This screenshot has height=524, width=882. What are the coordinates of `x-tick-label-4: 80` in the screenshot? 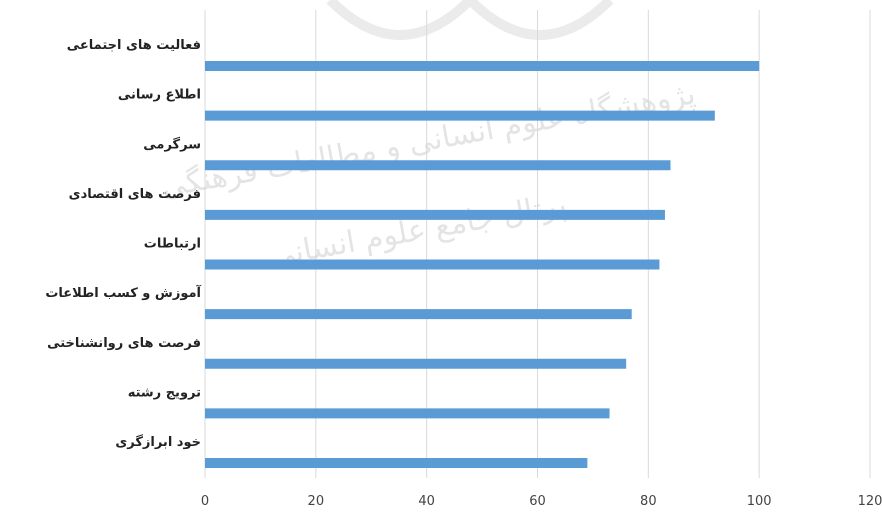 It's located at (648, 501).